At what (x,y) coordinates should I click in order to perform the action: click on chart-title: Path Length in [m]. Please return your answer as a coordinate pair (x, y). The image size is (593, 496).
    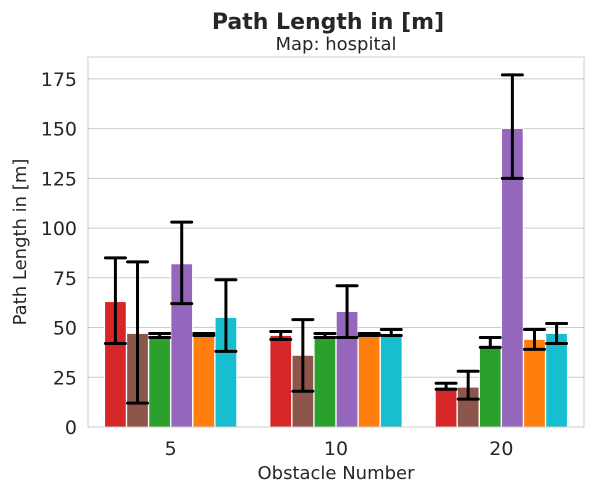
    Looking at the image, I should click on (328, 22).